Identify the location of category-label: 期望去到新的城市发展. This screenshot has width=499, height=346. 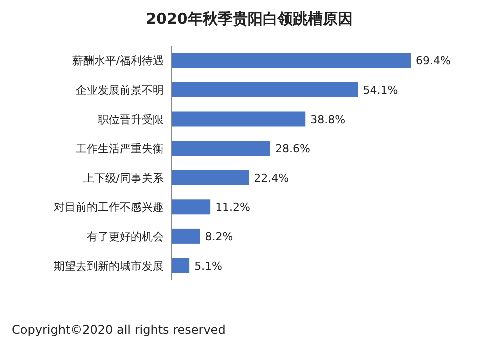
(109, 266).